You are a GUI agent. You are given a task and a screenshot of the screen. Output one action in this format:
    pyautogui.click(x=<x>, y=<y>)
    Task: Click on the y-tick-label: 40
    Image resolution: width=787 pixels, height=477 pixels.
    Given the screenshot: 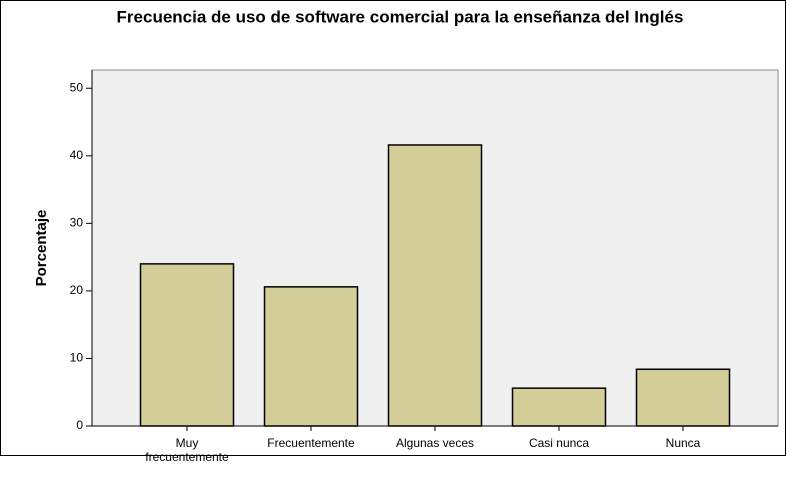 What is the action you would take?
    pyautogui.click(x=77, y=155)
    